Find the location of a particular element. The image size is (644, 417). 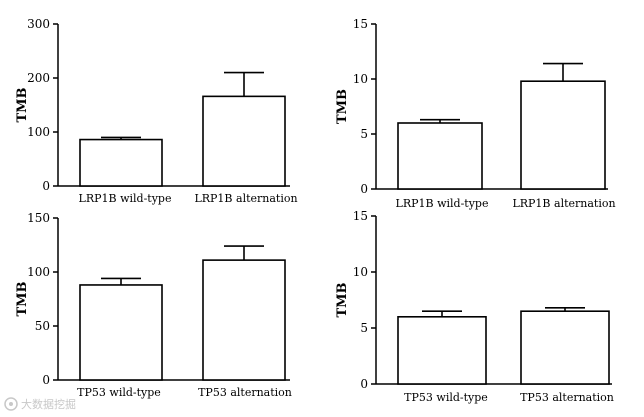

y-tick-label: 150 is located at coordinates (38, 218).